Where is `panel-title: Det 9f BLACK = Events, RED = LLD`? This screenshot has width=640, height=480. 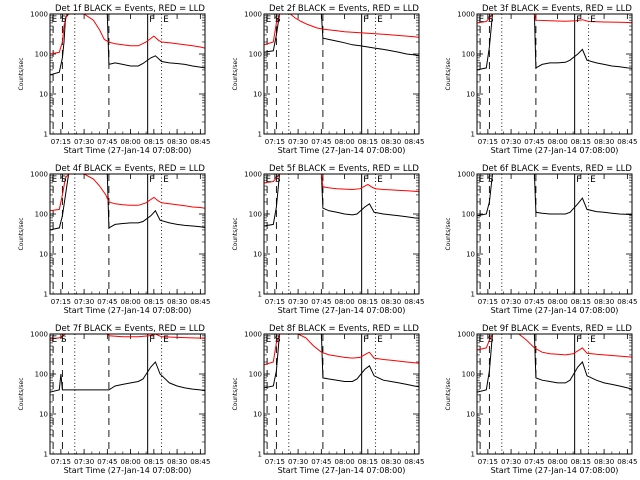 panel-title: Det 9f BLACK = Events, RED = LLD is located at coordinates (557, 329).